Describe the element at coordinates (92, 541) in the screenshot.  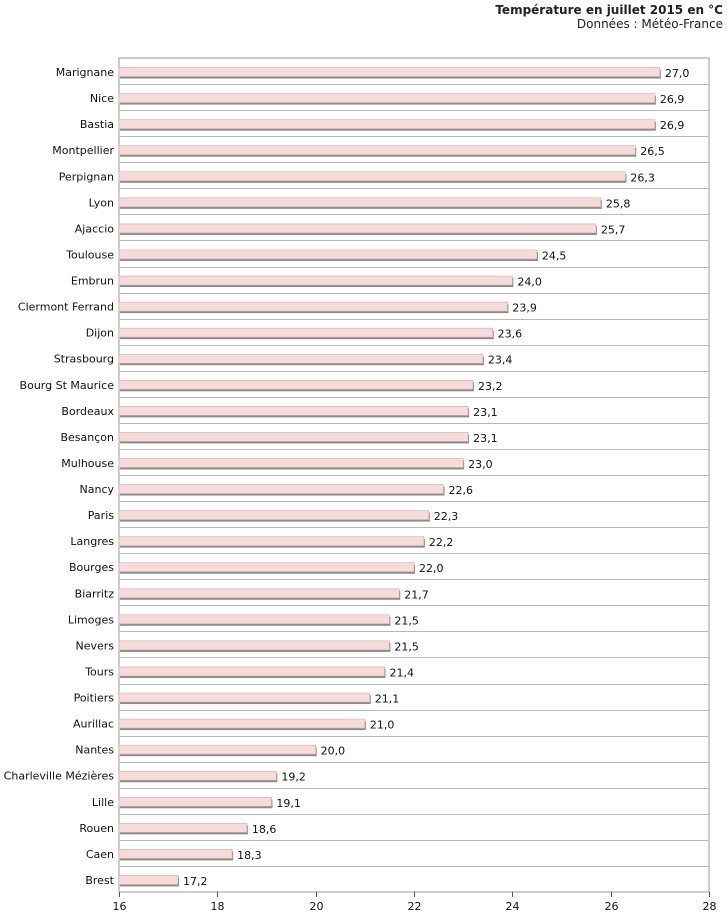
I see `category-label: Langres` at that location.